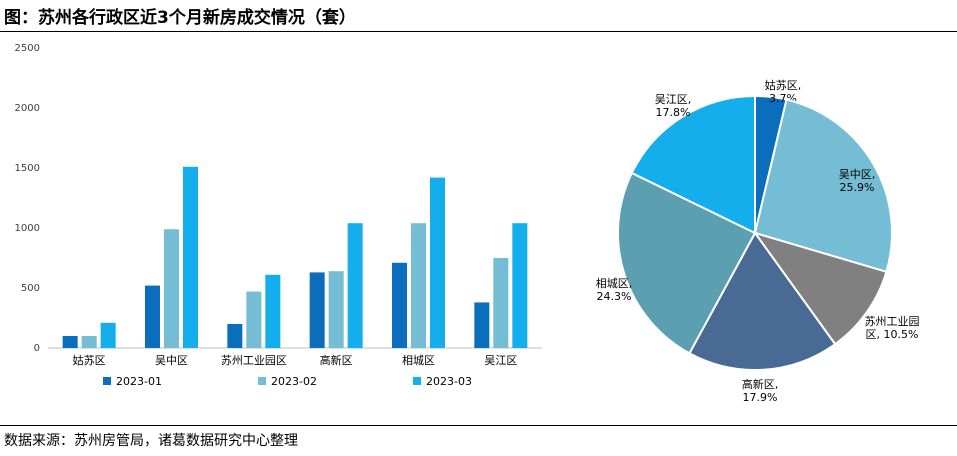  What do you see at coordinates (418, 360) in the screenshot?
I see `x-tick-label: 相城区` at bounding box center [418, 360].